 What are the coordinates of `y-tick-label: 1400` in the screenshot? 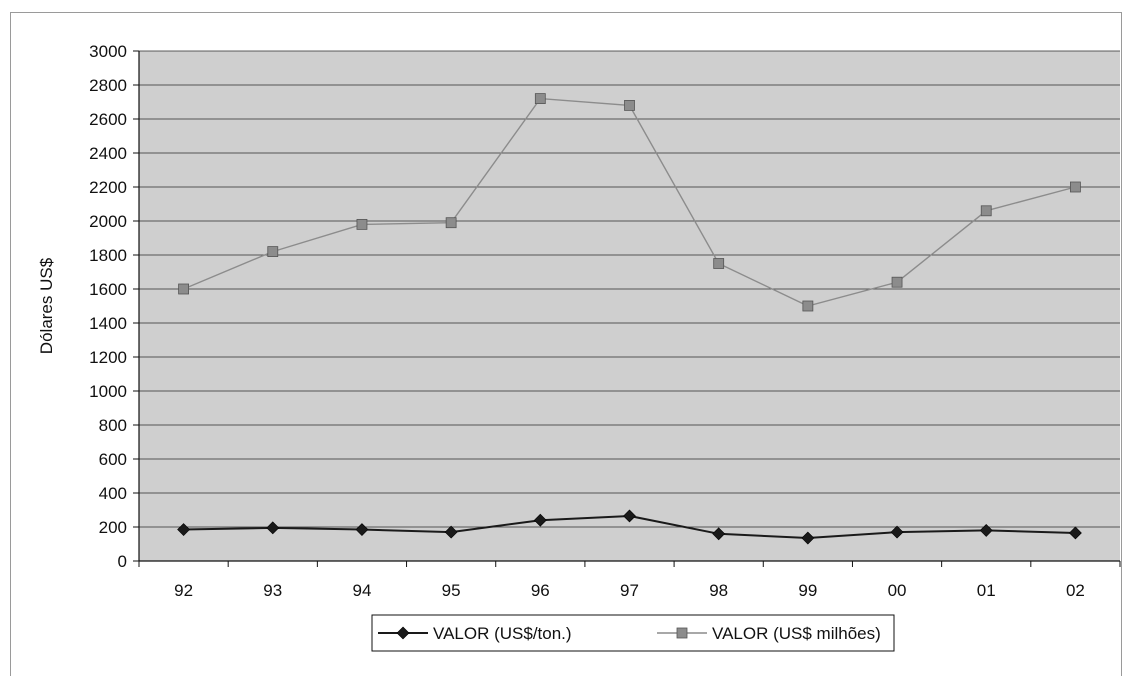 It's located at (108, 323).